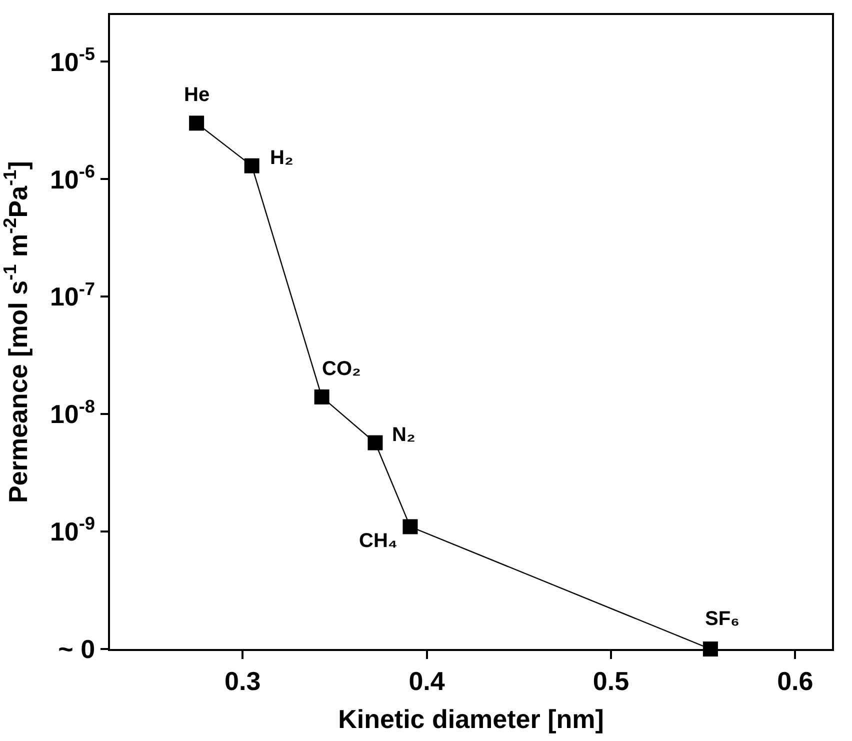 The image size is (852, 741). What do you see at coordinates (73, 60) in the screenshot?
I see `y-tick-label: 10$^{-5}$` at bounding box center [73, 60].